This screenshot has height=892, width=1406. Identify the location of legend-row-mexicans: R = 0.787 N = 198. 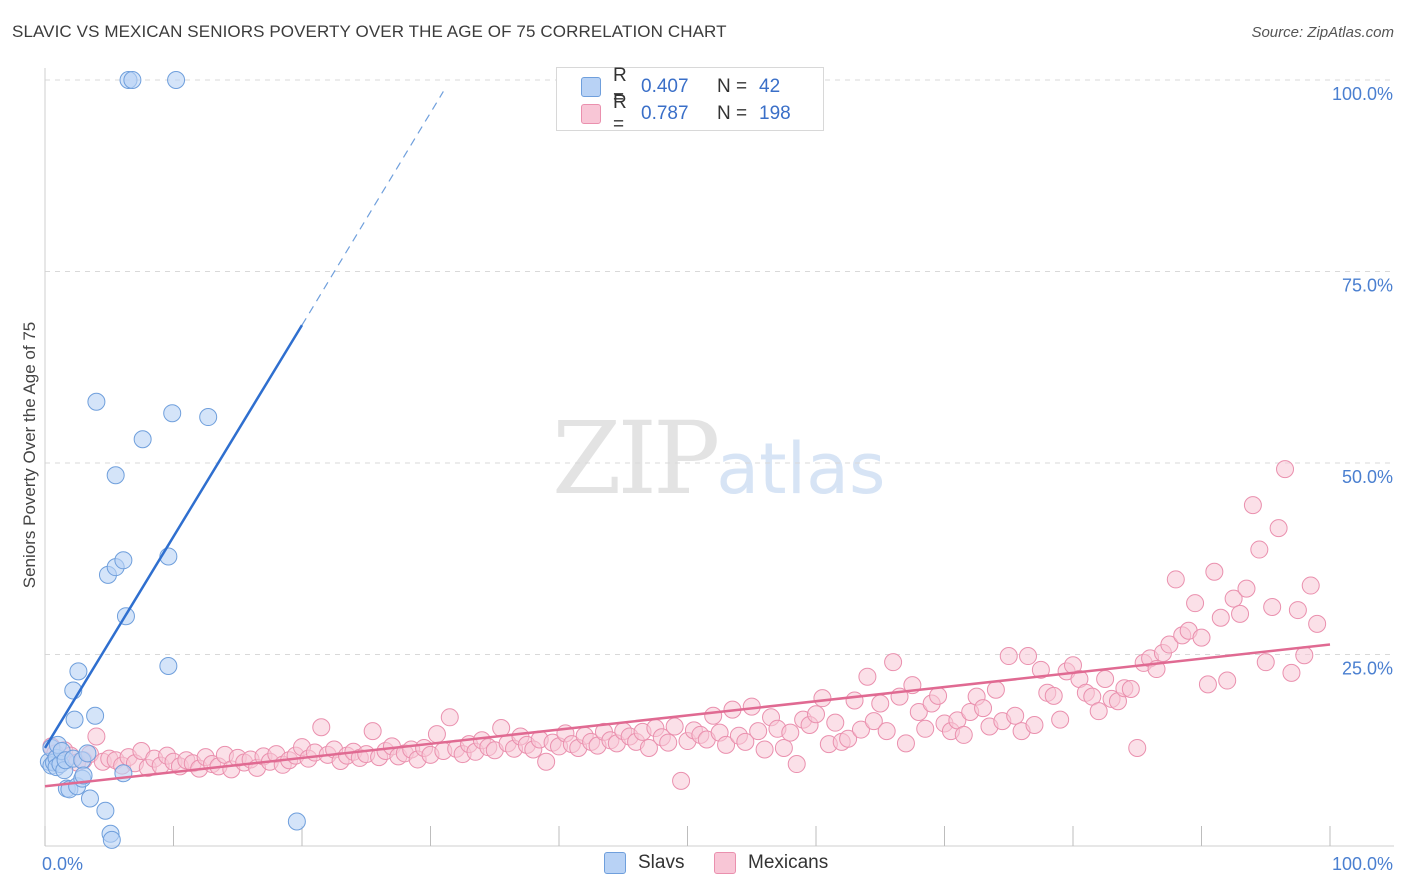
(686, 113).